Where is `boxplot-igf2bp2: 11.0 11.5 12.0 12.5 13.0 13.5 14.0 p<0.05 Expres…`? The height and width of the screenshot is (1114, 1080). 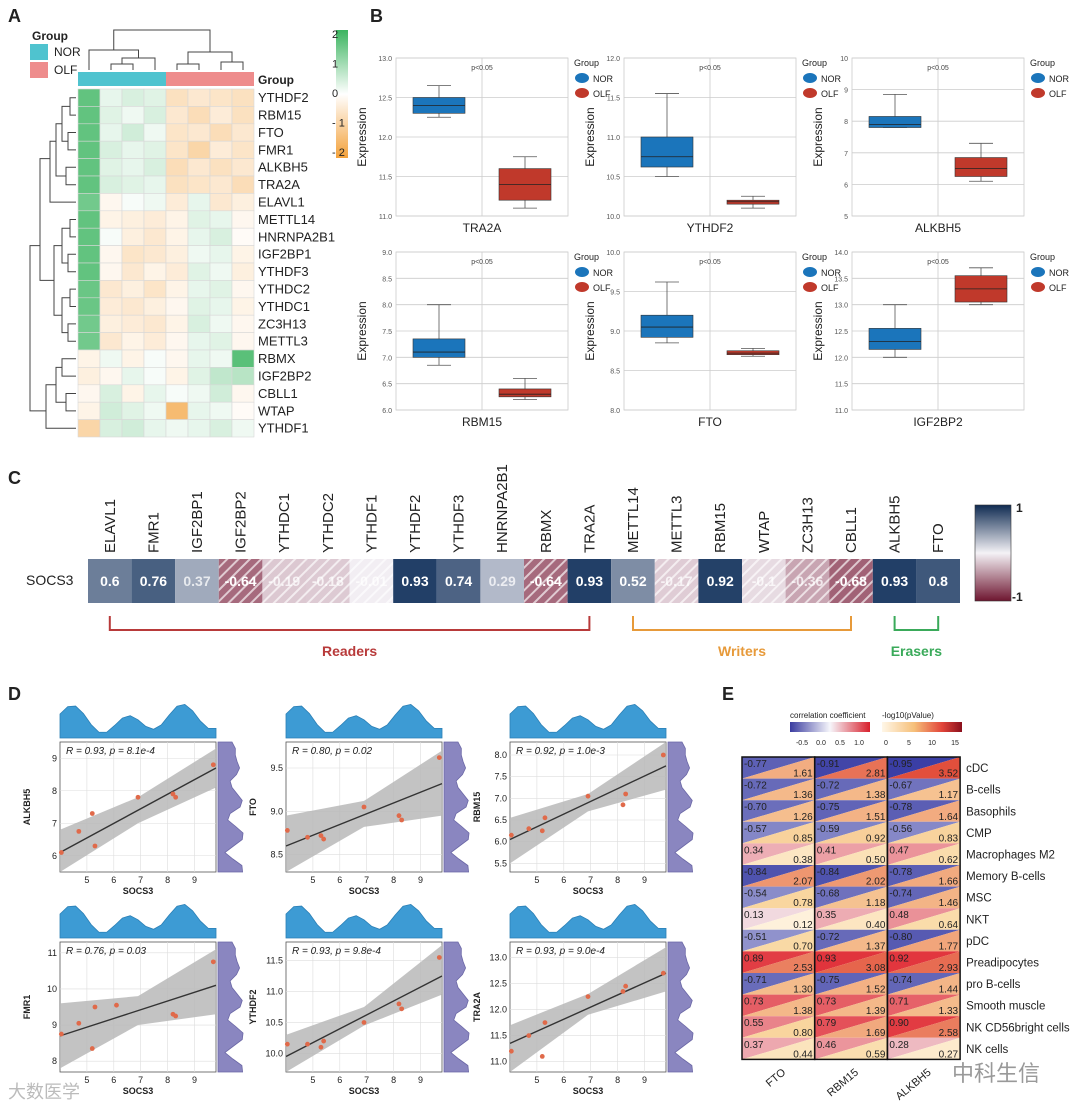
boxplot-igf2bp2: 11.0 11.5 12.0 12.5 13.0 13.5 14.0 p<0.05 Expres… is located at coordinates (940, 339).